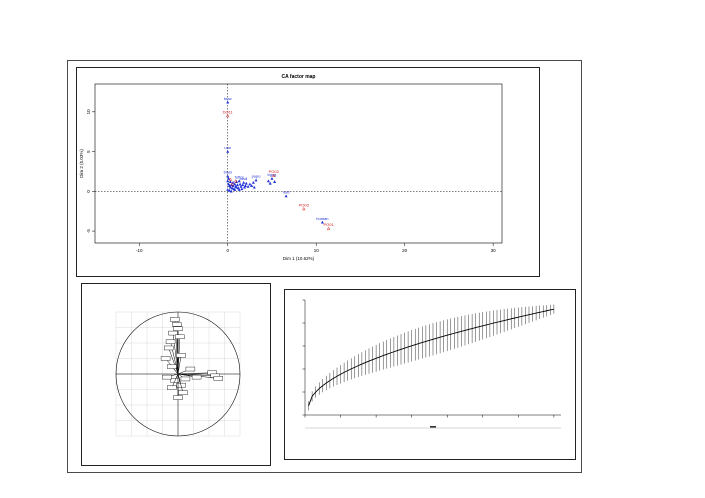 The height and width of the screenshot is (498, 705). I want to click on row-point-label: pupo, so click(257, 176).